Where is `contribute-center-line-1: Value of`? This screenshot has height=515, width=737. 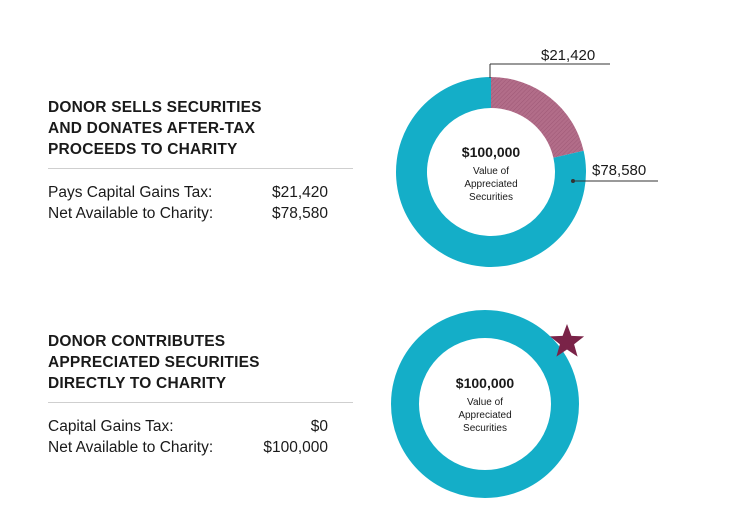 contribute-center-line-1: Value of is located at coordinates (485, 402).